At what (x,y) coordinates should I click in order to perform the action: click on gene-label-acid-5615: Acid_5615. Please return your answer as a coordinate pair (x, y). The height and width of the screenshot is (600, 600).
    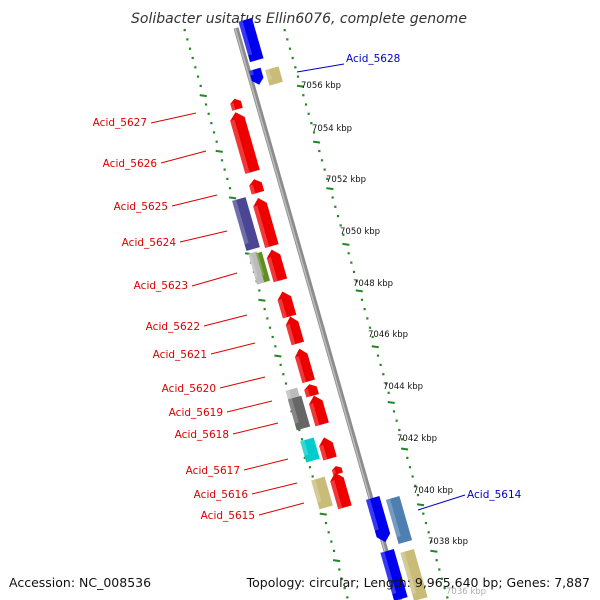
    Looking at the image, I should click on (253, 512).